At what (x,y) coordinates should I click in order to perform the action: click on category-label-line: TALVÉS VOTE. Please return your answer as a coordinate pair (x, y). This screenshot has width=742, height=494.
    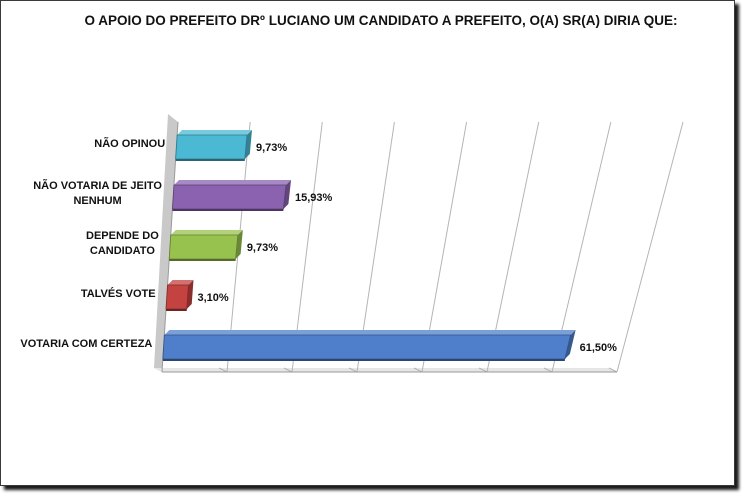
    Looking at the image, I should click on (118, 293).